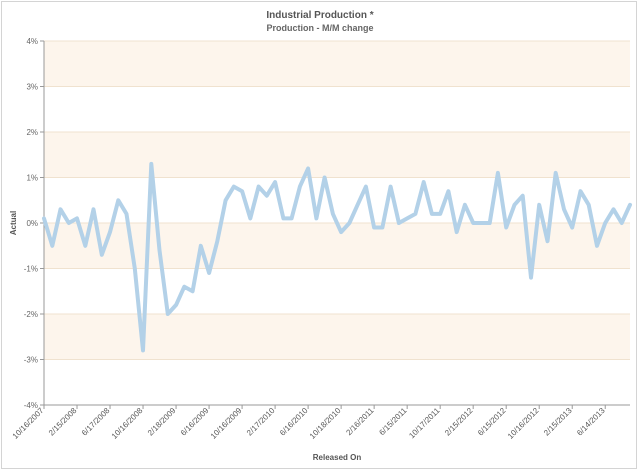  I want to click on x-tick-label: 10/17/2011, so click(424, 423).